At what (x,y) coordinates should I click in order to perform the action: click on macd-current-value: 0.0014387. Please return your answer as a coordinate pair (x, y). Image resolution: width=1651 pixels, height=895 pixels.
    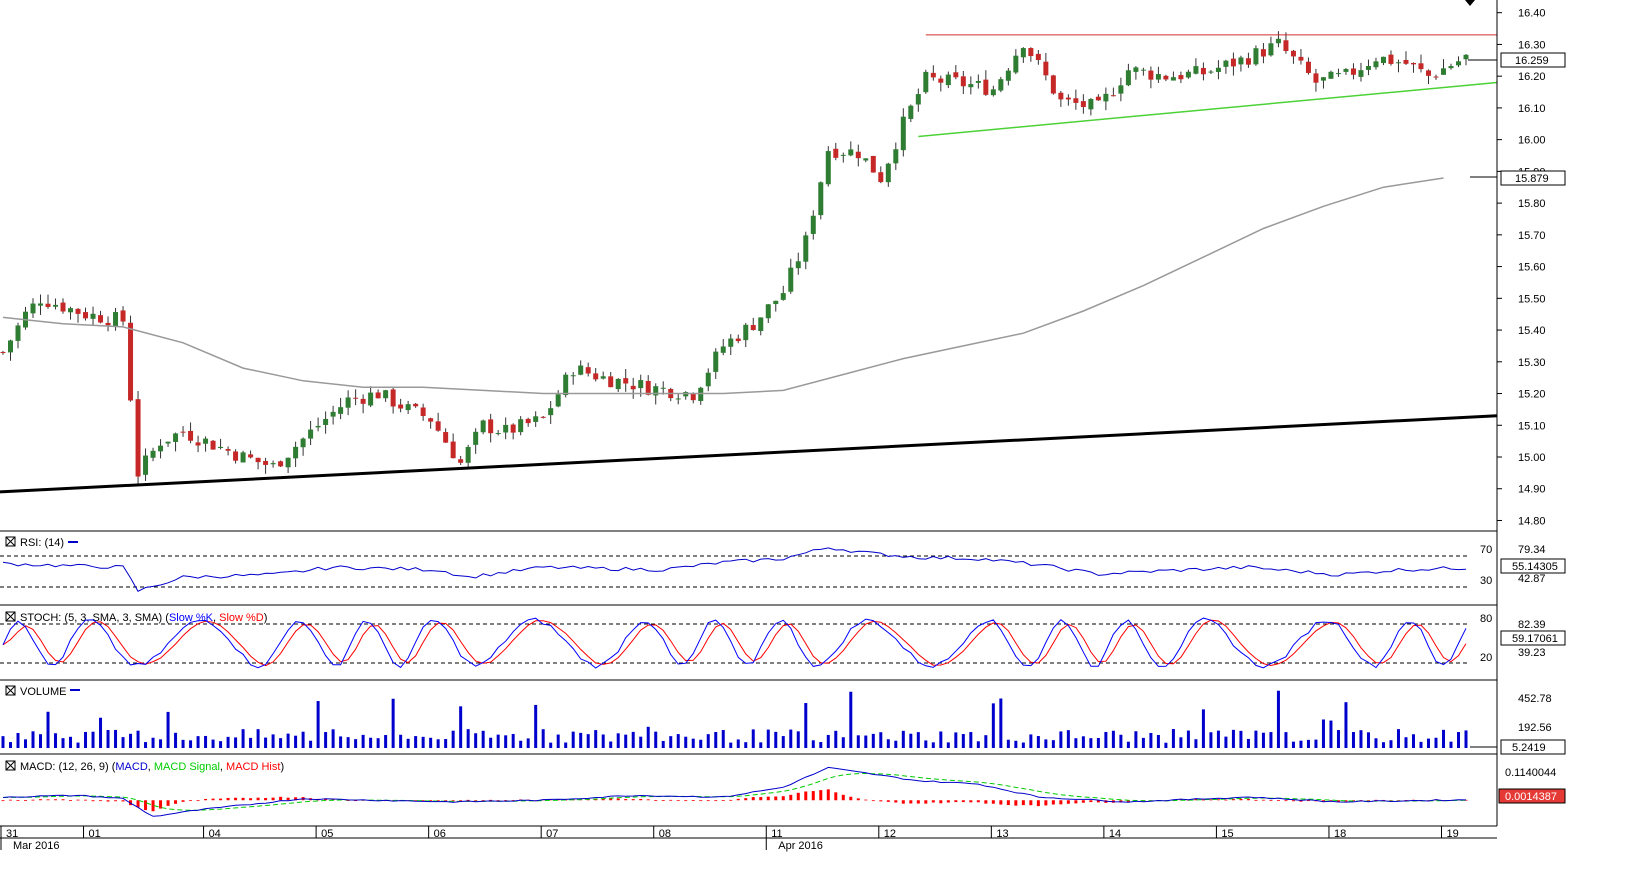
    Looking at the image, I should click on (1531, 797).